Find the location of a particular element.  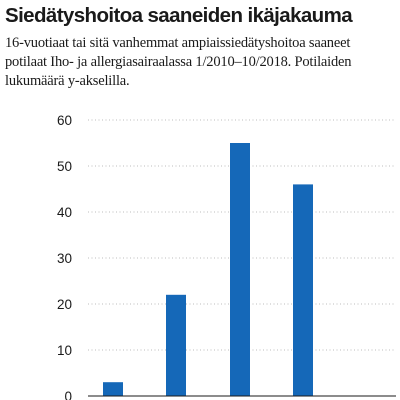

y-tick-label: 40 is located at coordinates (64, 212).